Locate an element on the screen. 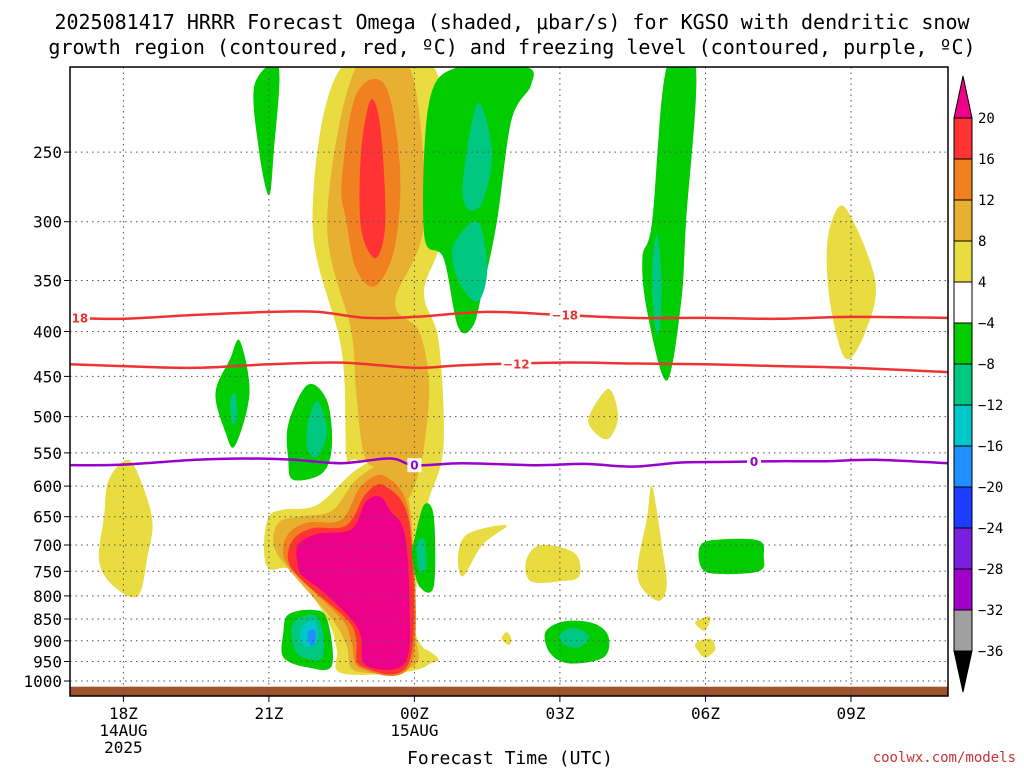  ground-fill is located at coordinates (509, 691).